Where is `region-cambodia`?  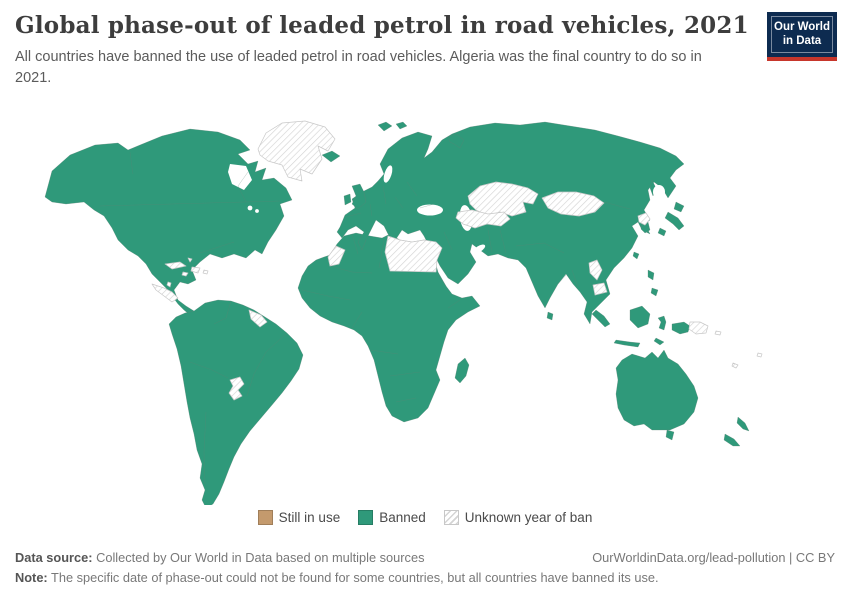
region-cambodia is located at coordinates (600, 289).